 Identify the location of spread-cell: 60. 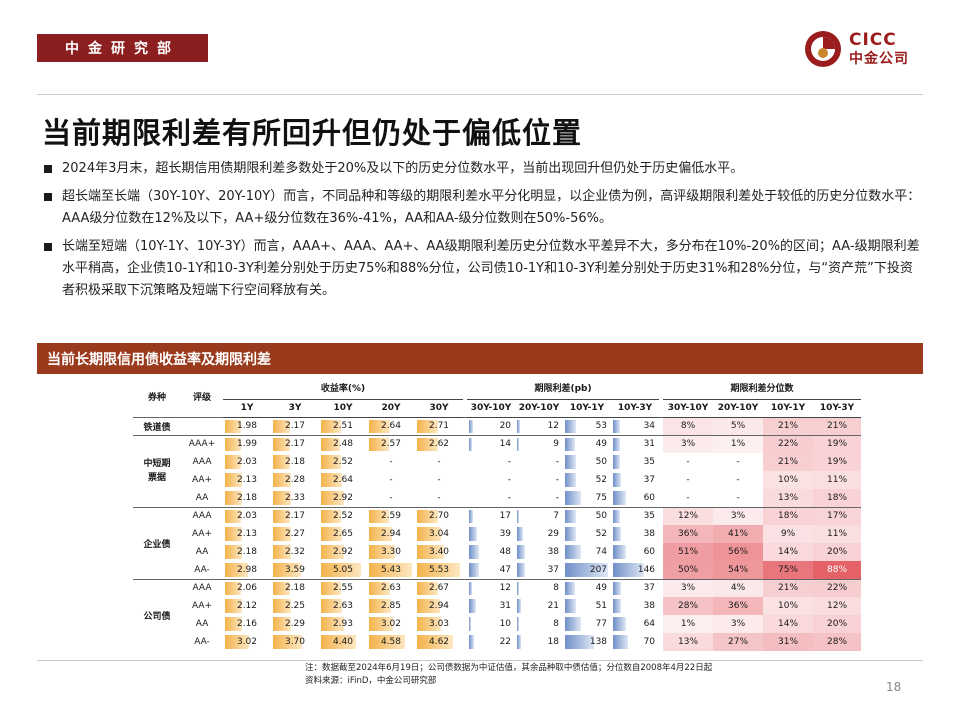
(635, 498).